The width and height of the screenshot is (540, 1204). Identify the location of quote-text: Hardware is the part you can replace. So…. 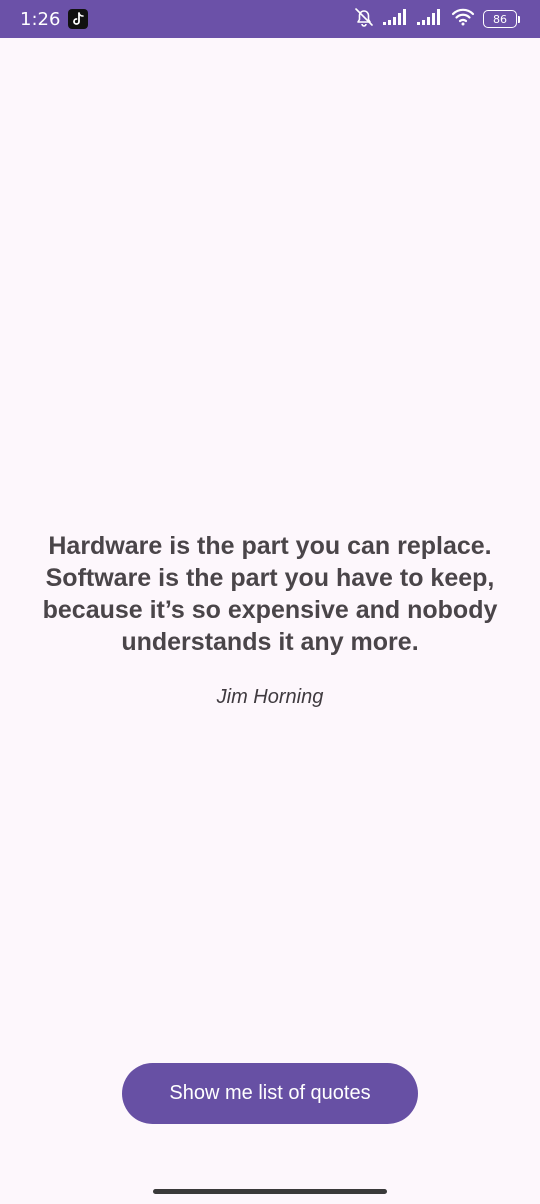
(270, 594).